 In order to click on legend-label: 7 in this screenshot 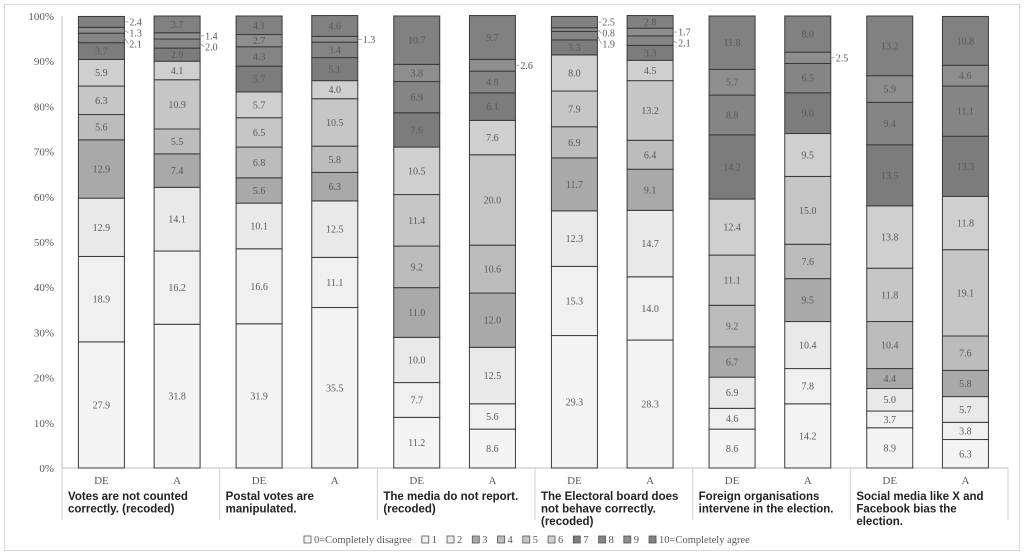, I will do `click(585, 540)`.